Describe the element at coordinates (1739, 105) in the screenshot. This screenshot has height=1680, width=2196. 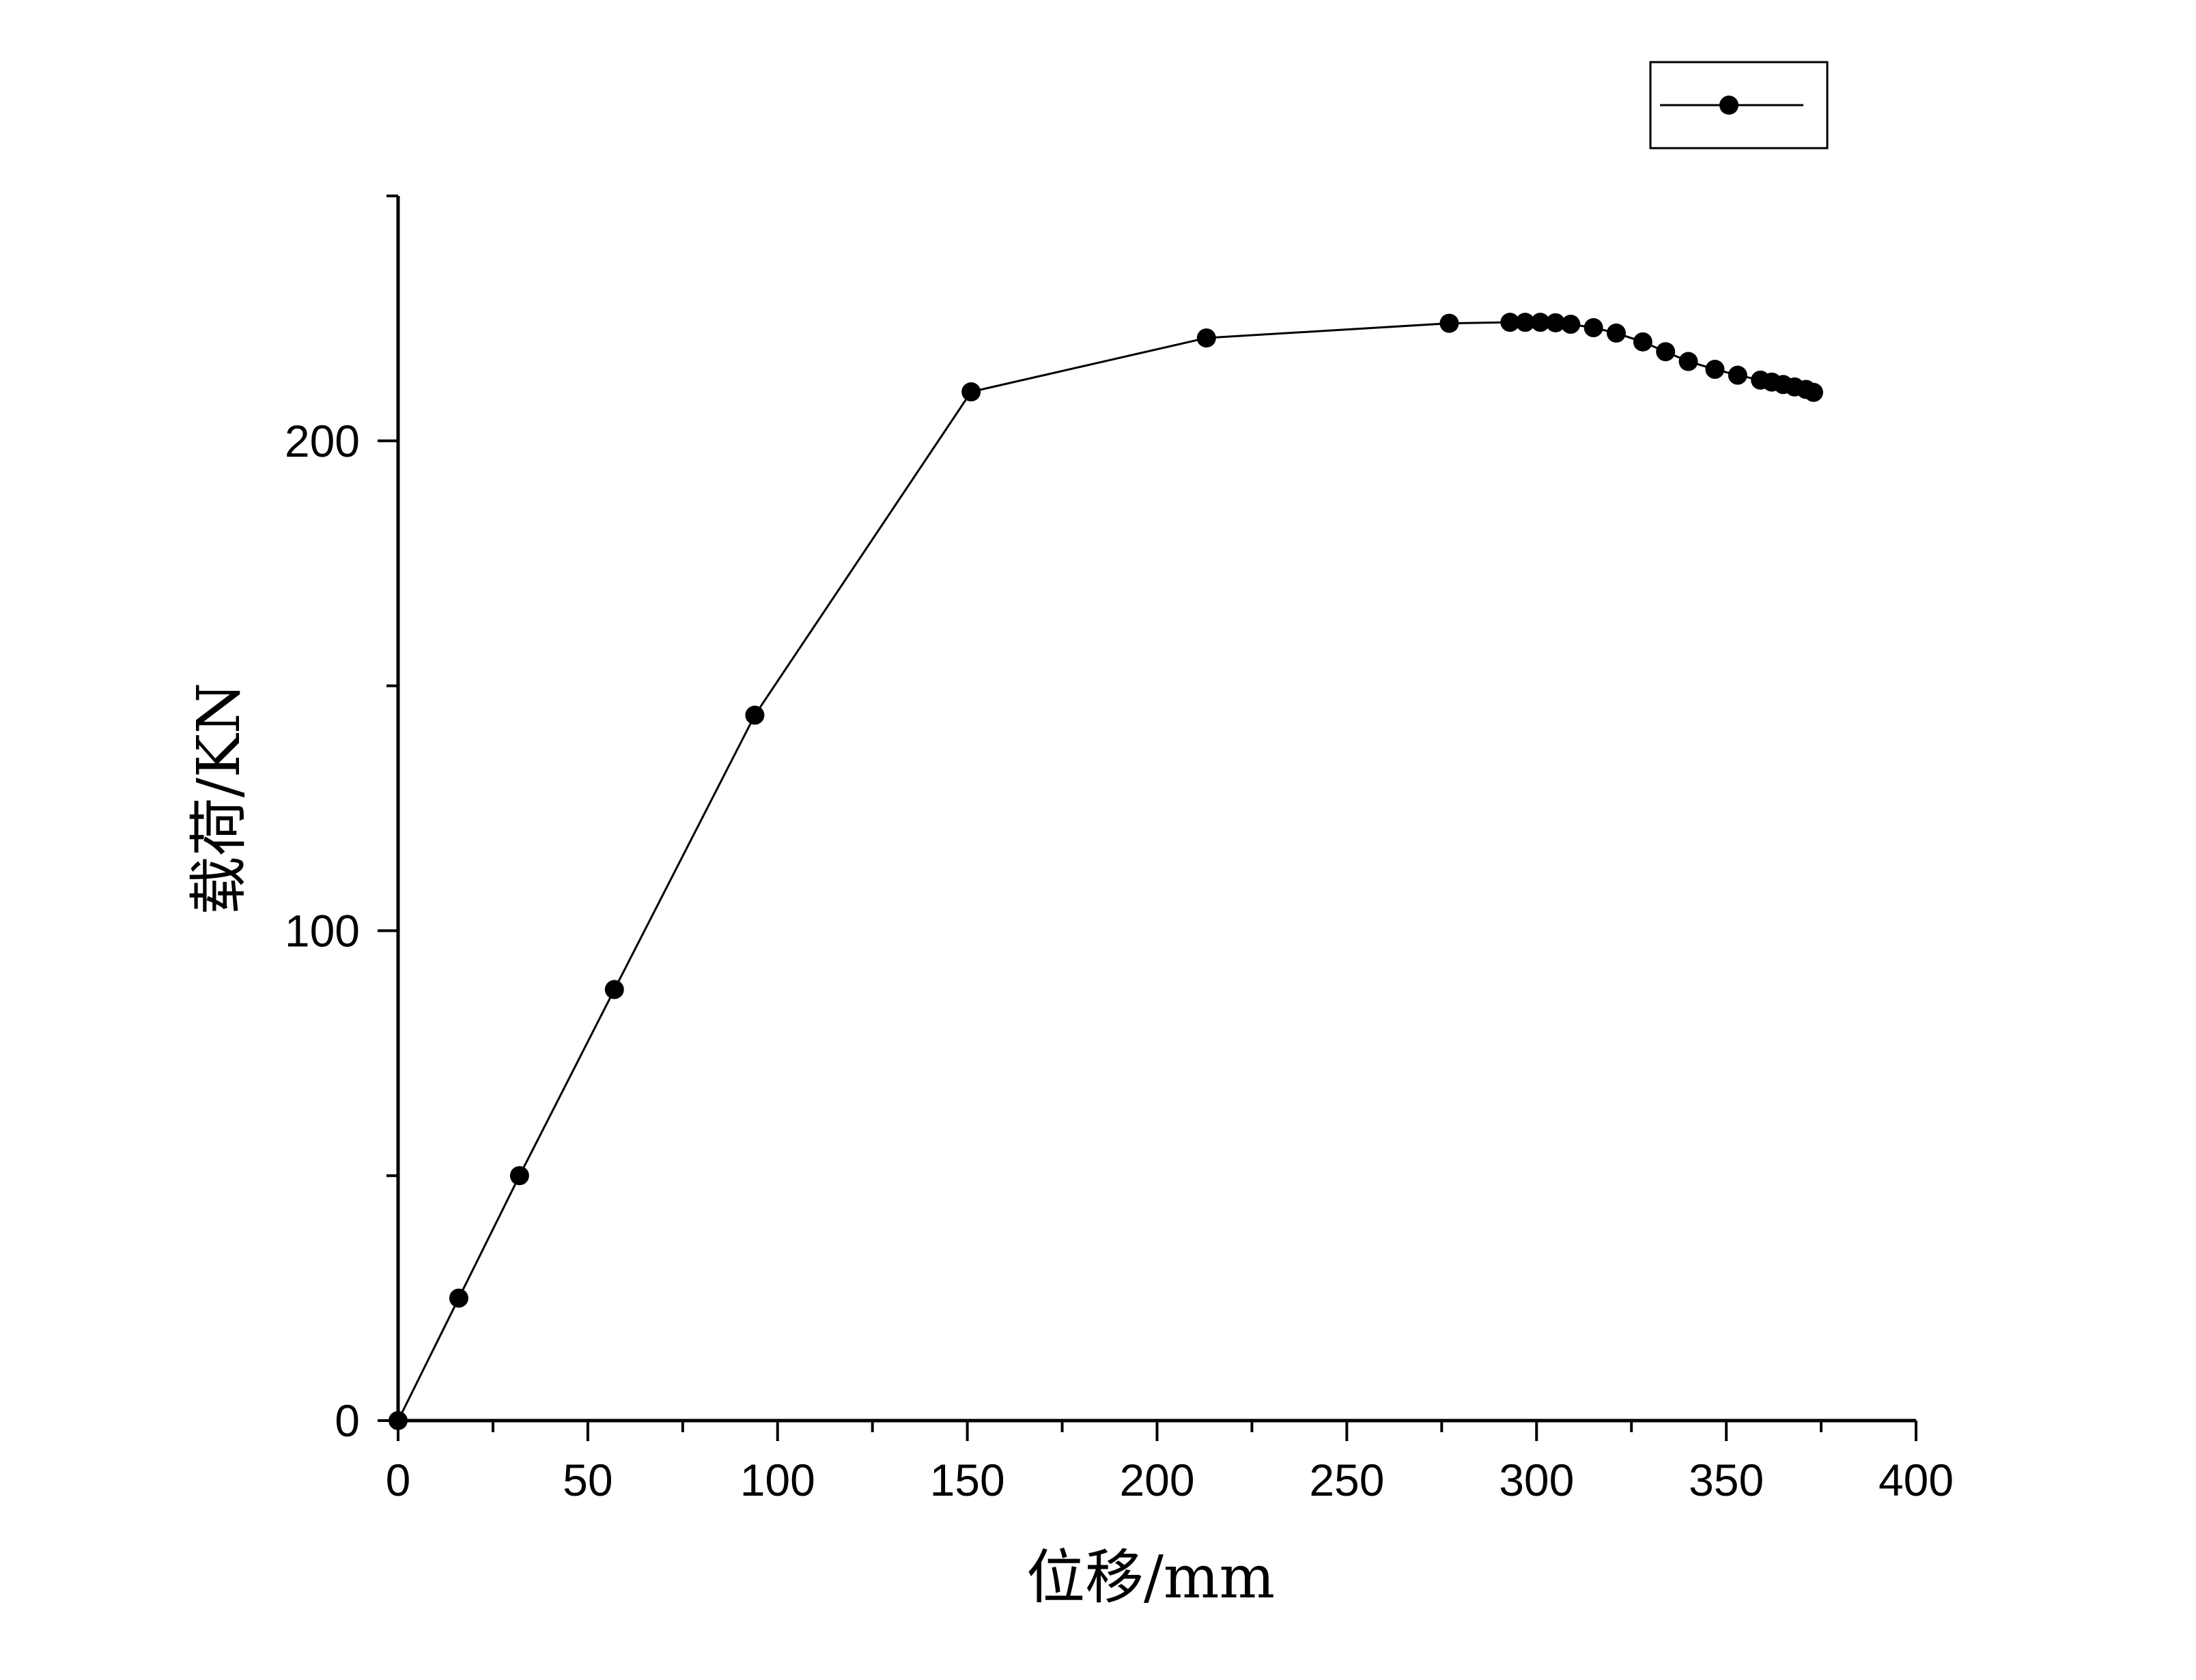
I see `legend` at that location.